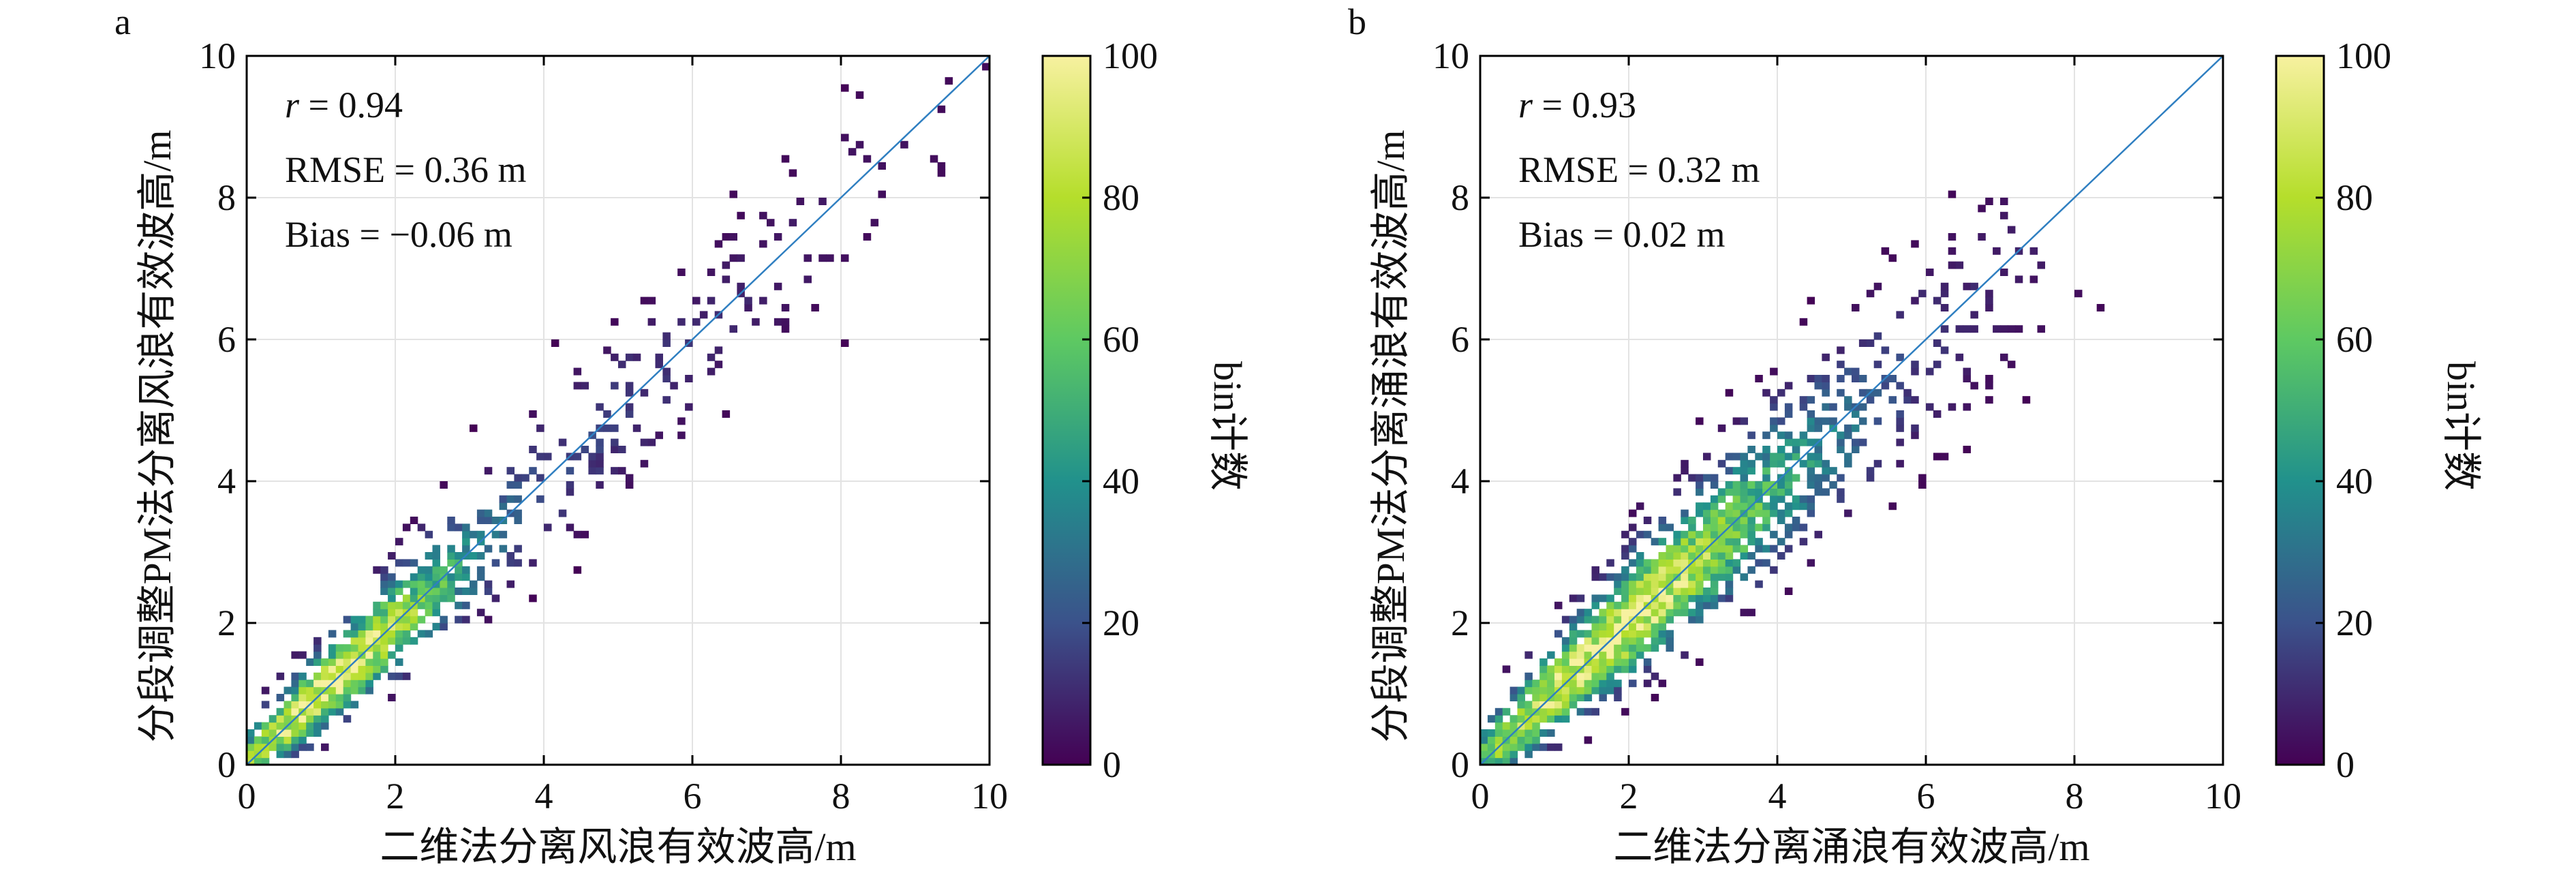 The image size is (2576, 869). I want to click on x-tick-label-a: 4, so click(544, 796).